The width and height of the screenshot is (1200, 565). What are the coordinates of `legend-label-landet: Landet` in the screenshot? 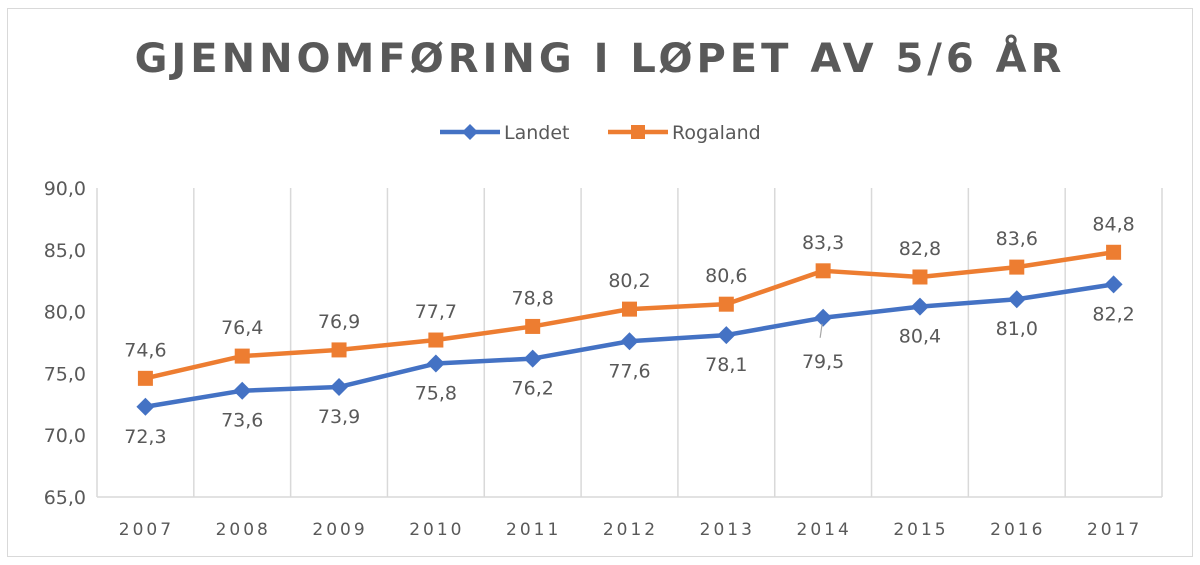 It's located at (536, 133).